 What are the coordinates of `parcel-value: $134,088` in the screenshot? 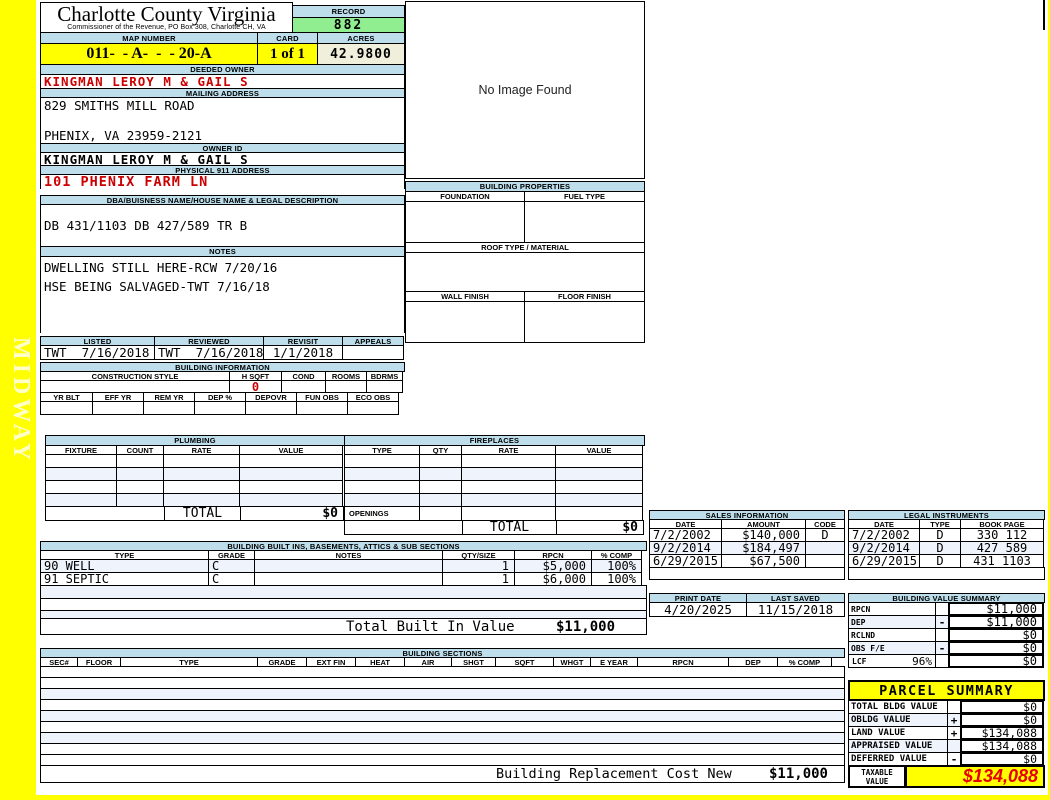 It's located at (1002, 733).